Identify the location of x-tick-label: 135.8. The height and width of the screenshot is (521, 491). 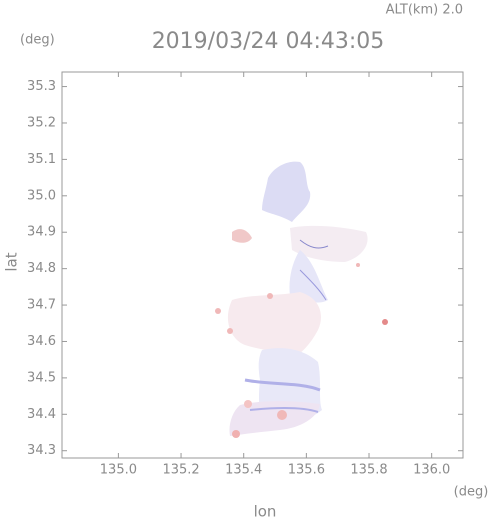
(368, 470).